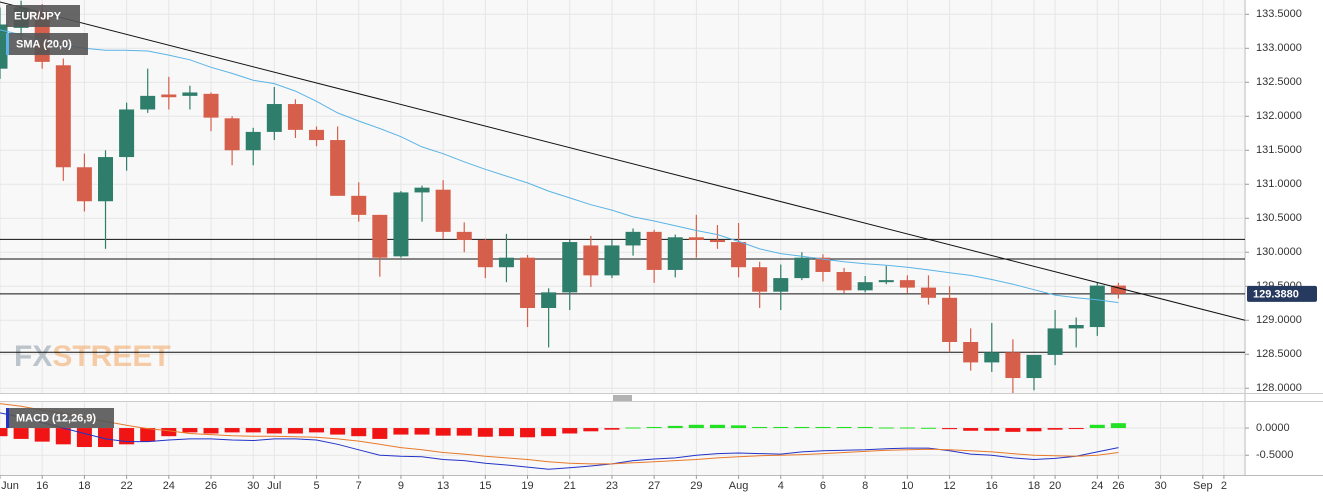 Image resolution: width=1323 pixels, height=497 pixels. I want to click on x-tick-label: 19, so click(527, 486).